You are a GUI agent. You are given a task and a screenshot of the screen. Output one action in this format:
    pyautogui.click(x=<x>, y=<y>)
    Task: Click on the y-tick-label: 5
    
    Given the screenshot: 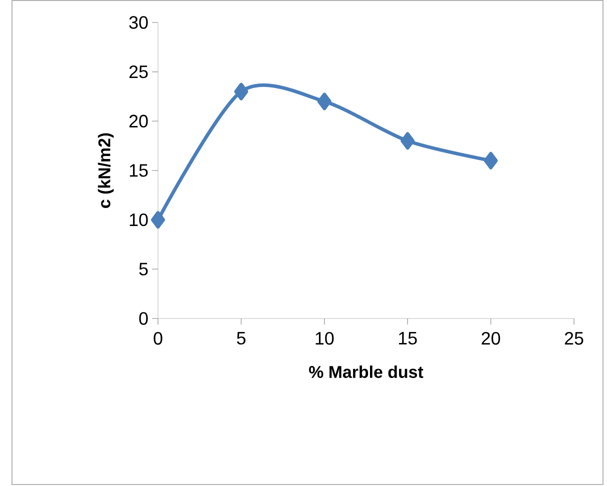 What is the action you would take?
    pyautogui.click(x=143, y=269)
    